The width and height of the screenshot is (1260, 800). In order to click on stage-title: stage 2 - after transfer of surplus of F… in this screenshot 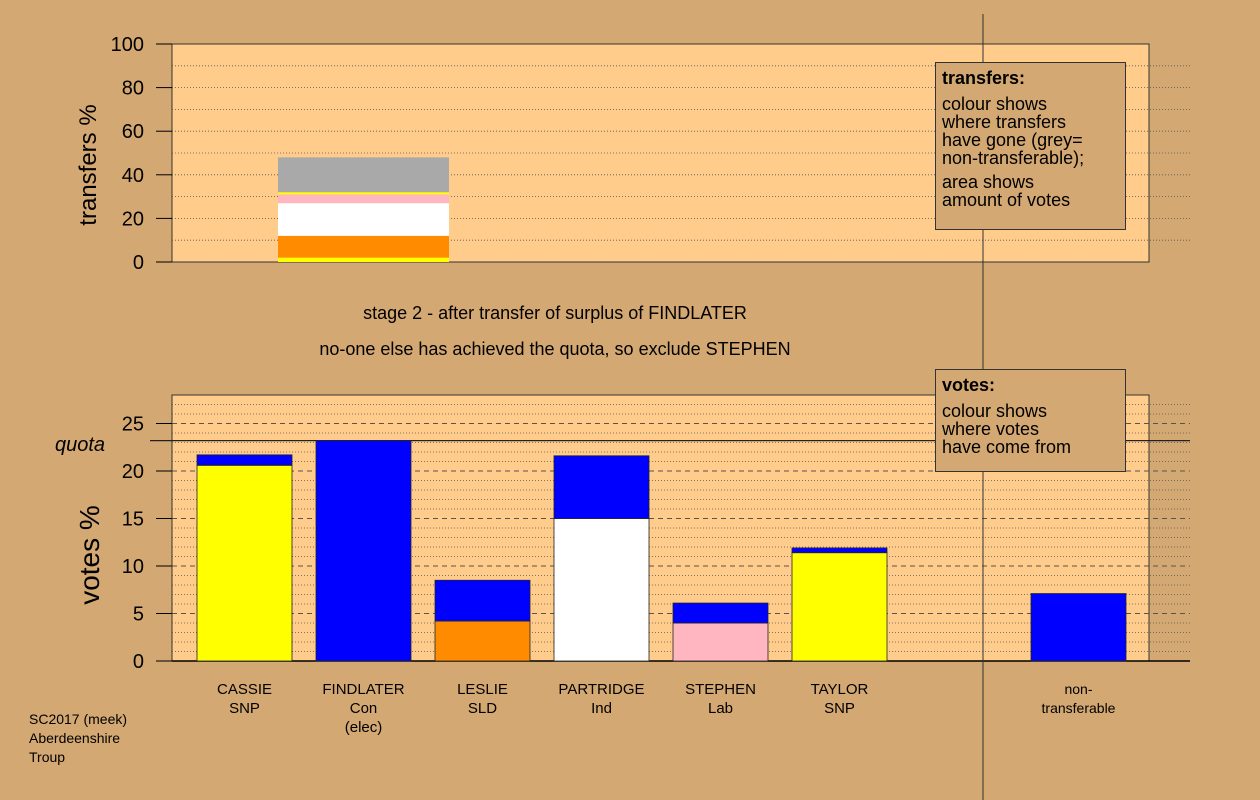, I will do `click(555, 313)`.